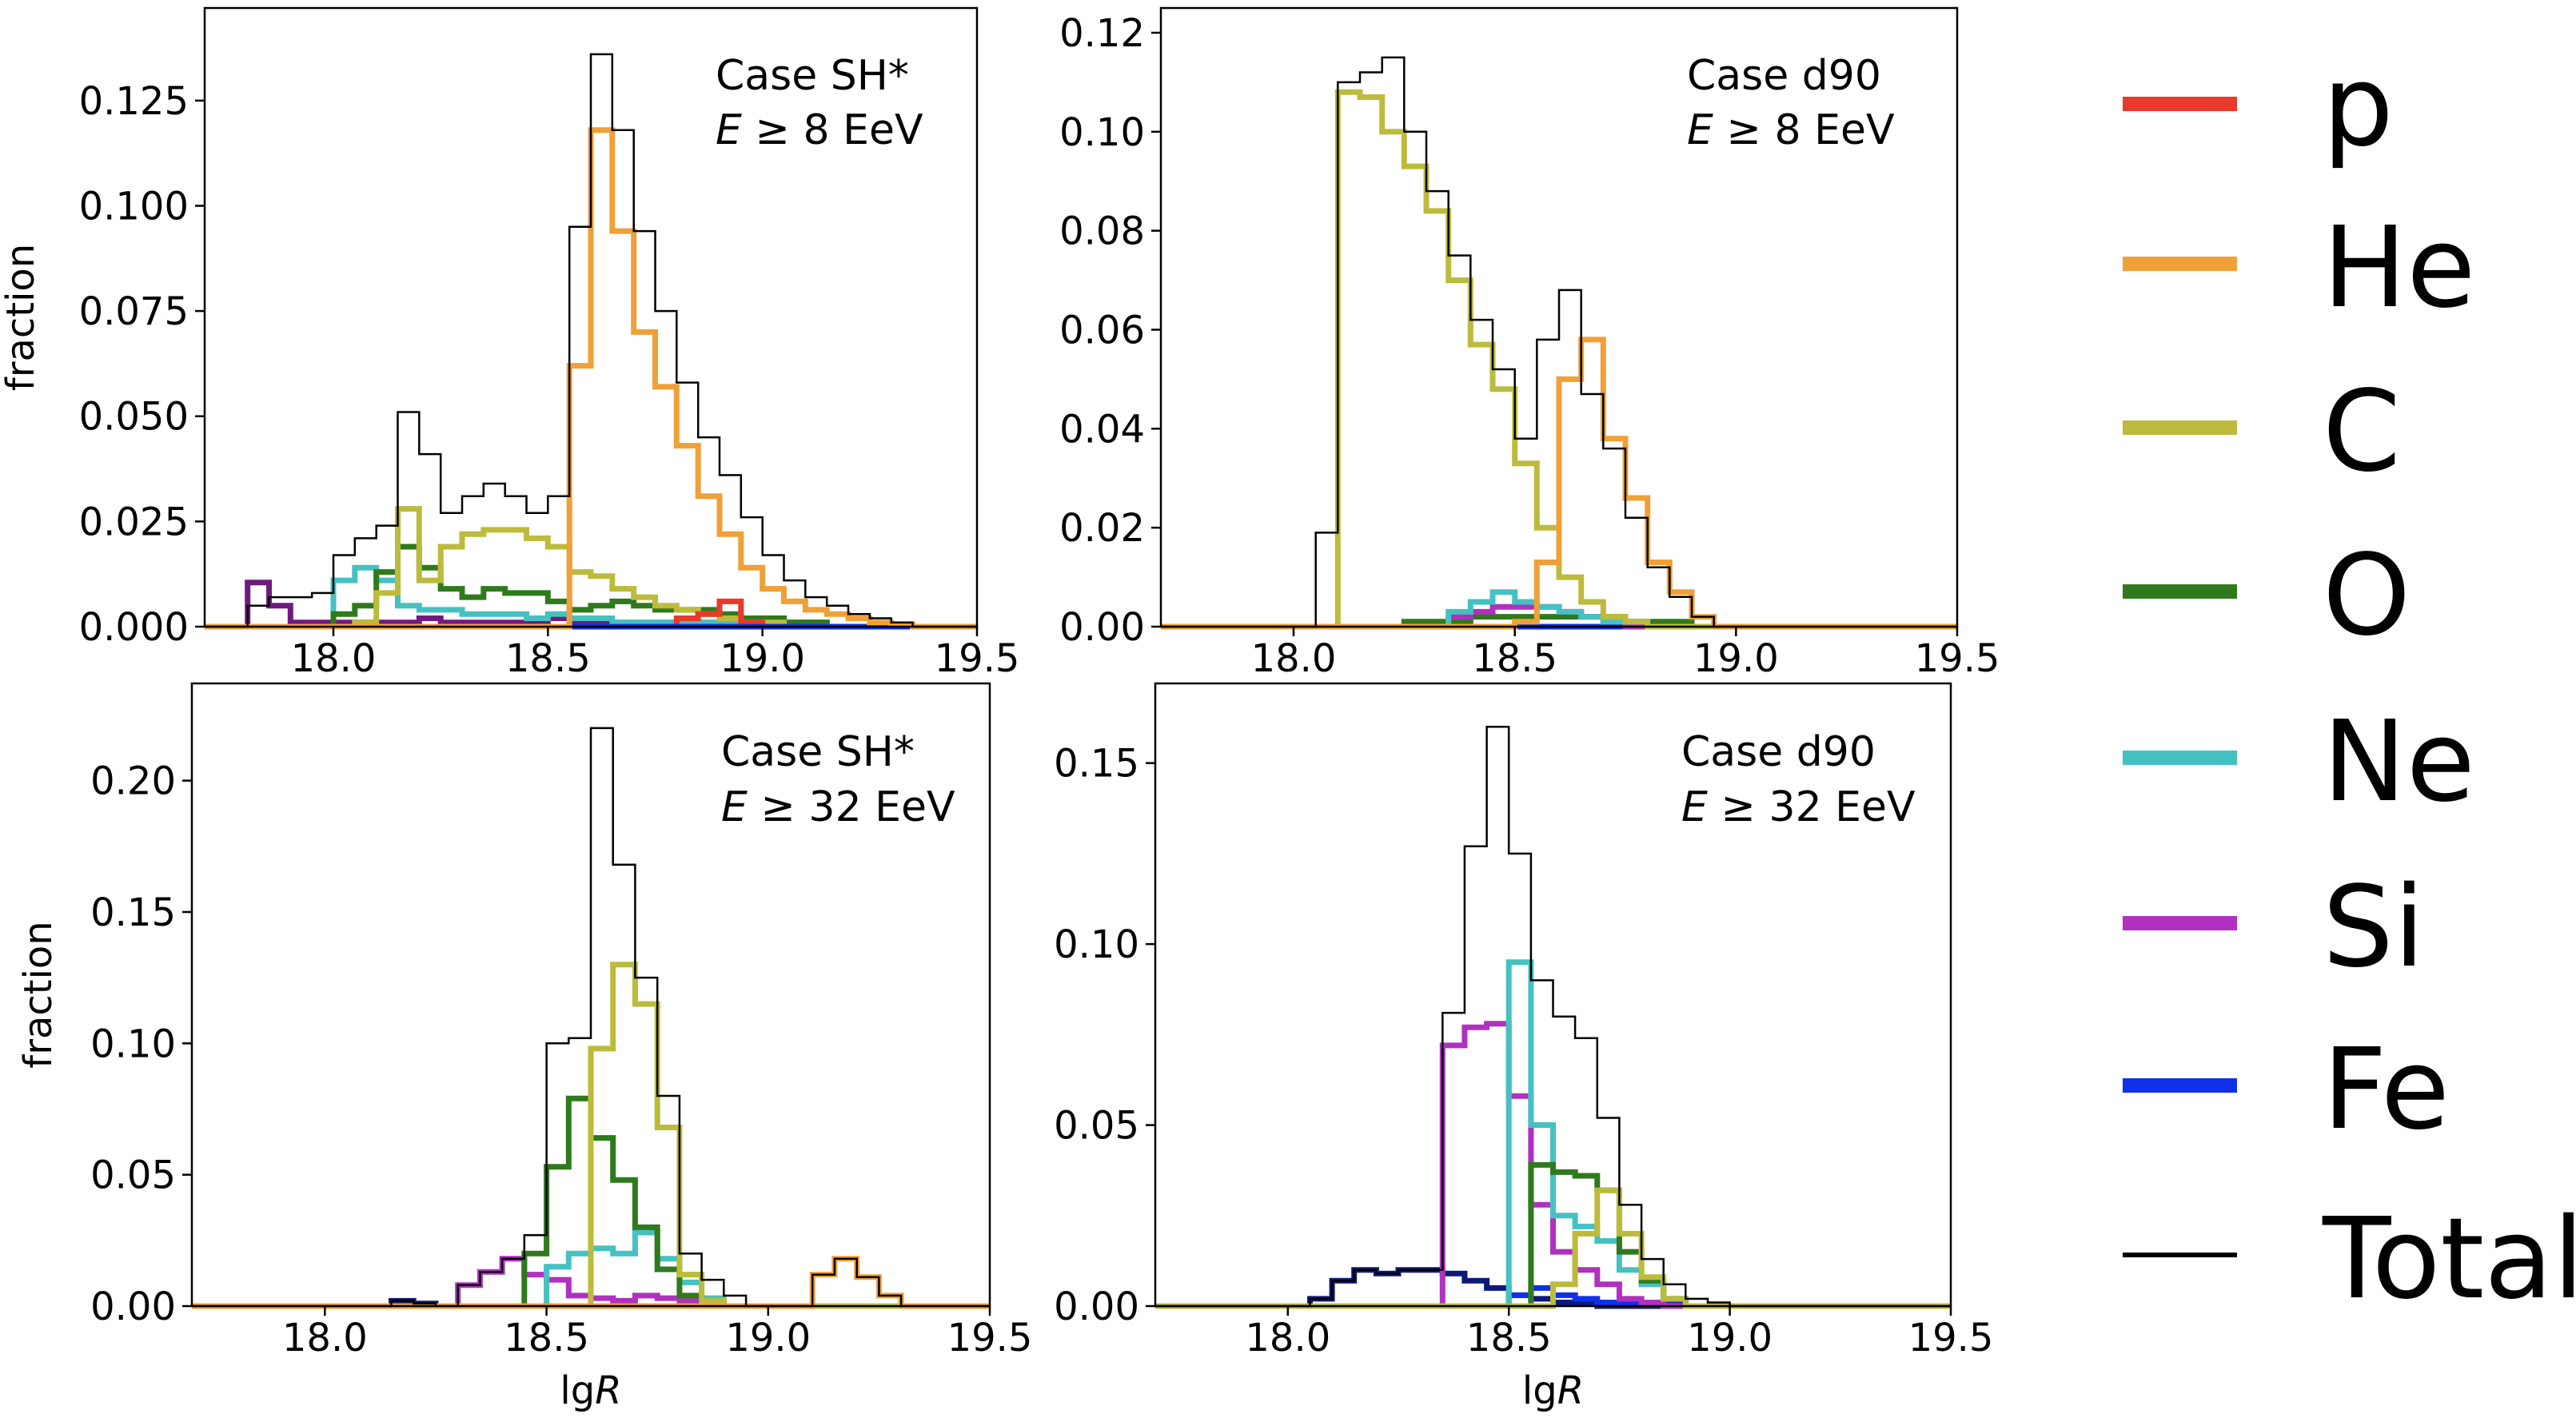 Image resolution: width=2576 pixels, height=1418 pixels. Describe the element at coordinates (134, 627) in the screenshot. I see `y-tick-label: 0.000` at that location.